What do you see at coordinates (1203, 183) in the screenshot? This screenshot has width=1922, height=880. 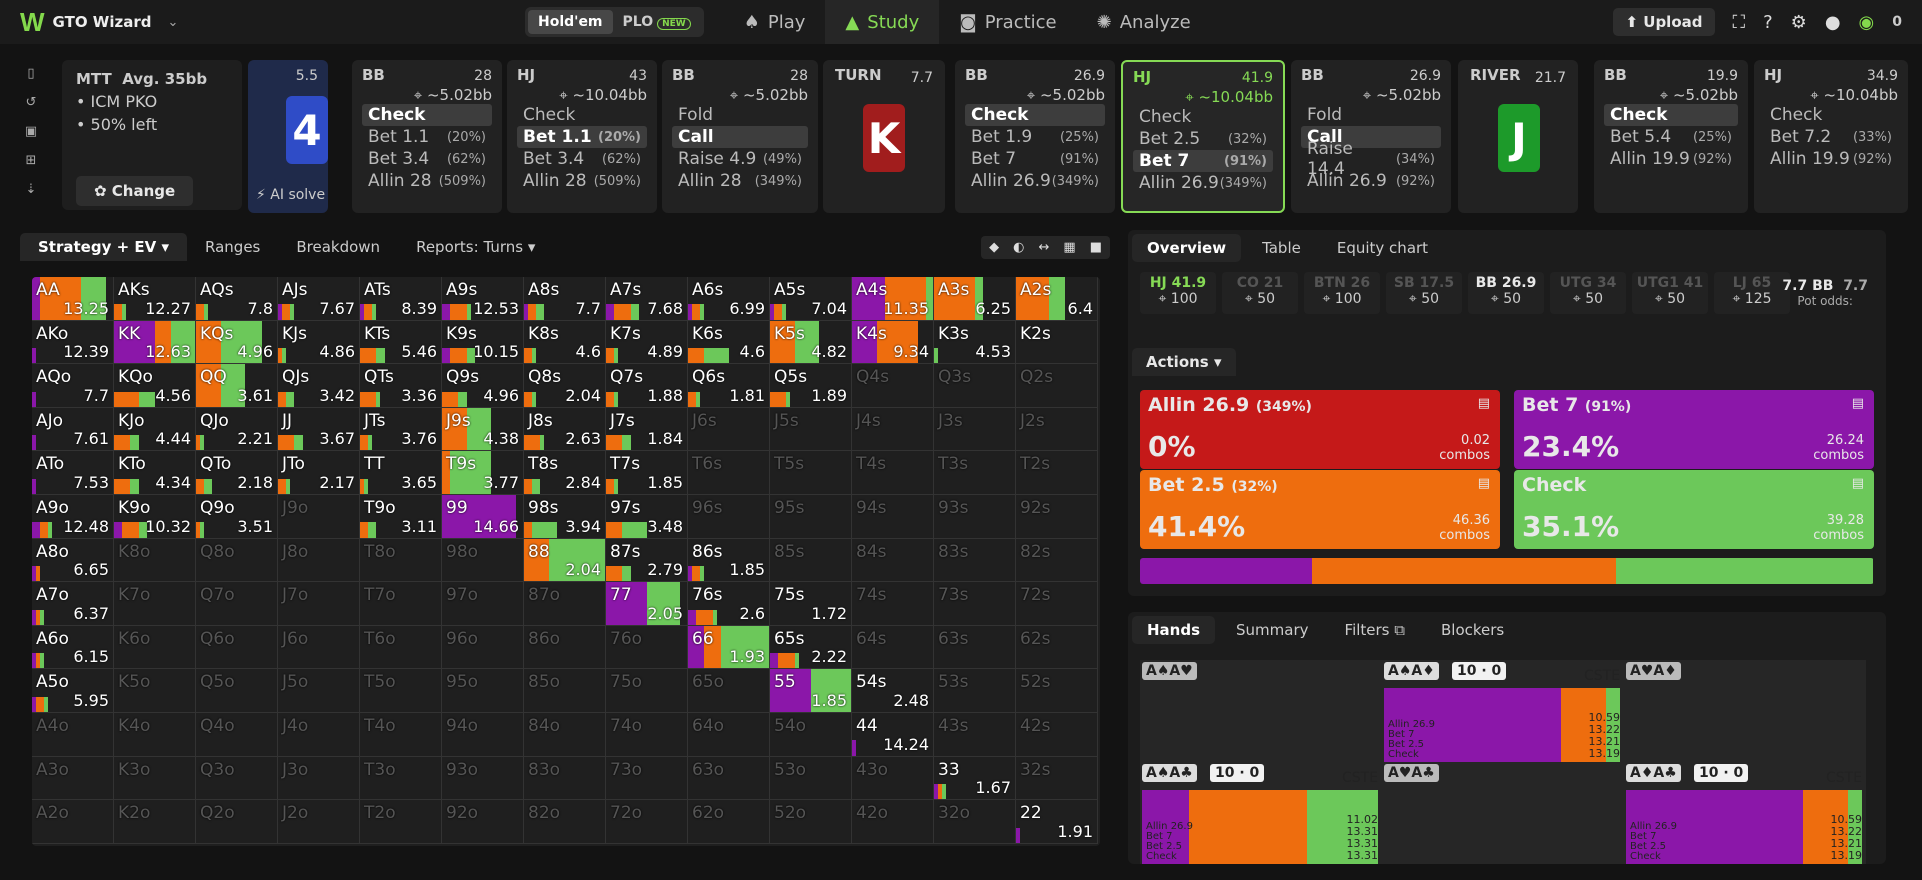 I see `node-option: Allin 26.9 (349%)` at bounding box center [1203, 183].